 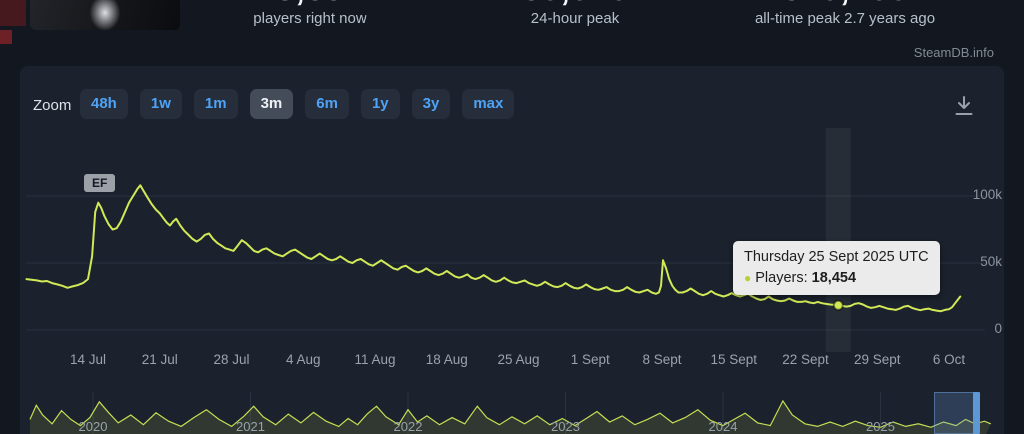 I want to click on nav-year-2023: 2023, so click(x=565, y=426).